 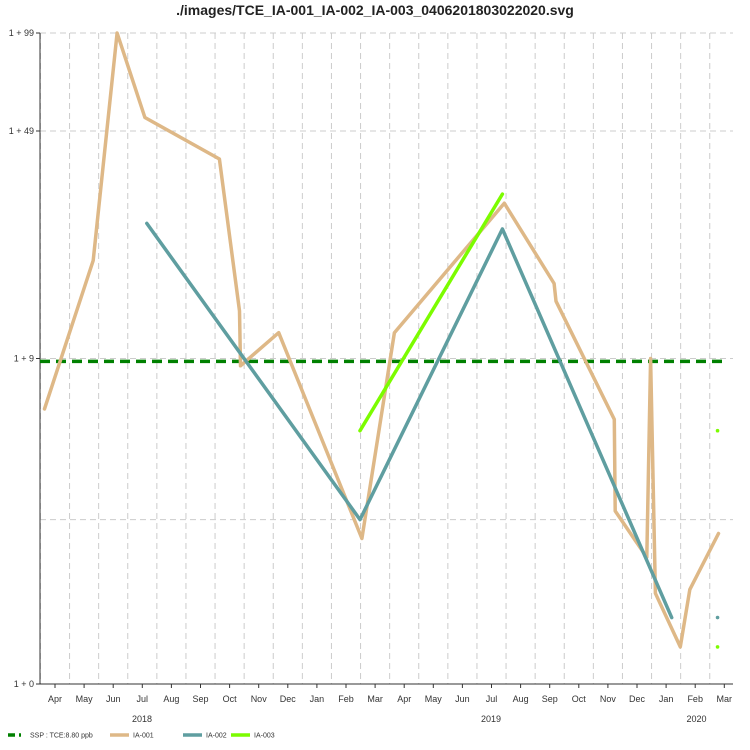 I want to click on legend-label: IA-003, so click(x=264, y=736).